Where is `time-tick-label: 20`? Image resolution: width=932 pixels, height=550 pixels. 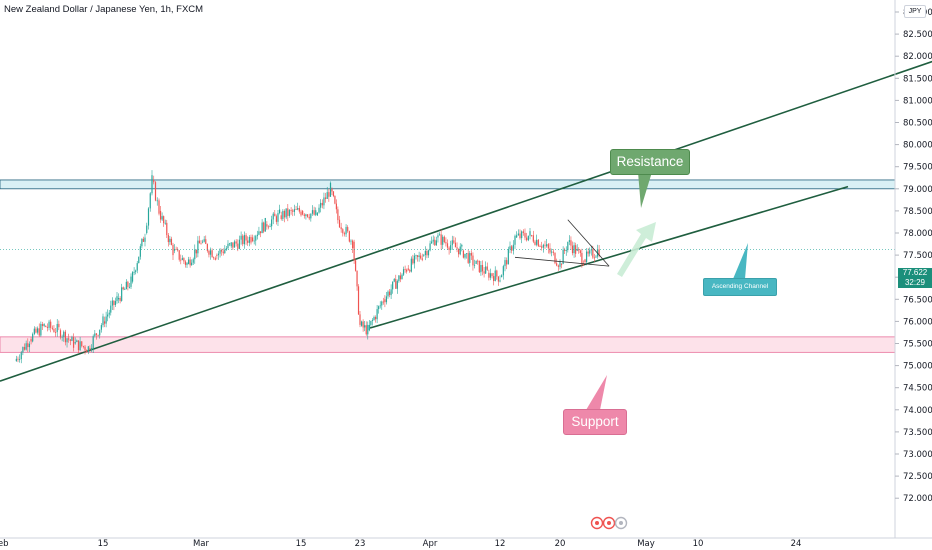 time-tick-label: 20 is located at coordinates (560, 544).